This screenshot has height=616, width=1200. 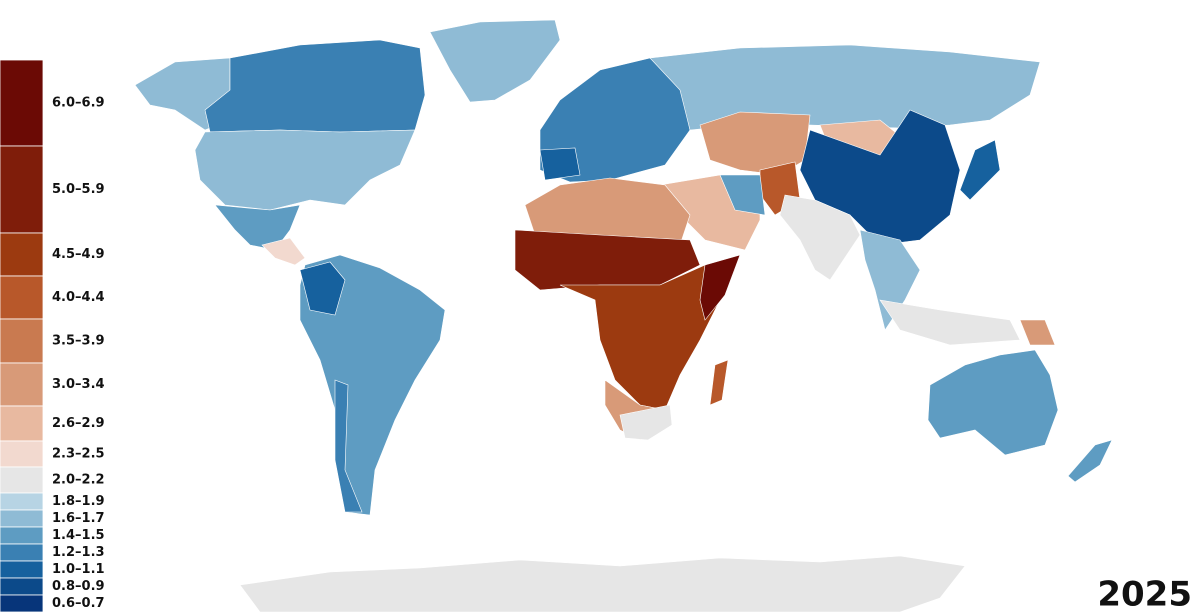 What do you see at coordinates (950, 322) in the screenshot?
I see `indonesia` at bounding box center [950, 322].